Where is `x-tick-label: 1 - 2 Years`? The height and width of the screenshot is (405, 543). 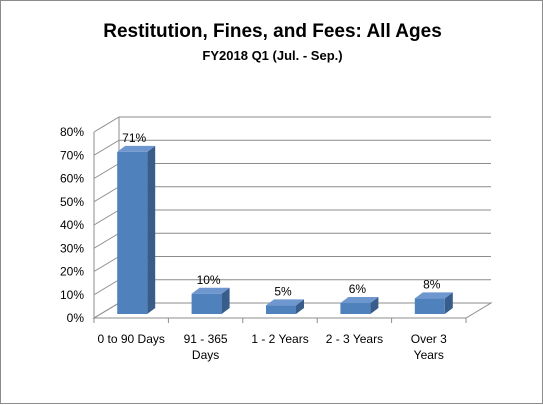
x-tick-label: 1 - 2 Years is located at coordinates (279, 339).